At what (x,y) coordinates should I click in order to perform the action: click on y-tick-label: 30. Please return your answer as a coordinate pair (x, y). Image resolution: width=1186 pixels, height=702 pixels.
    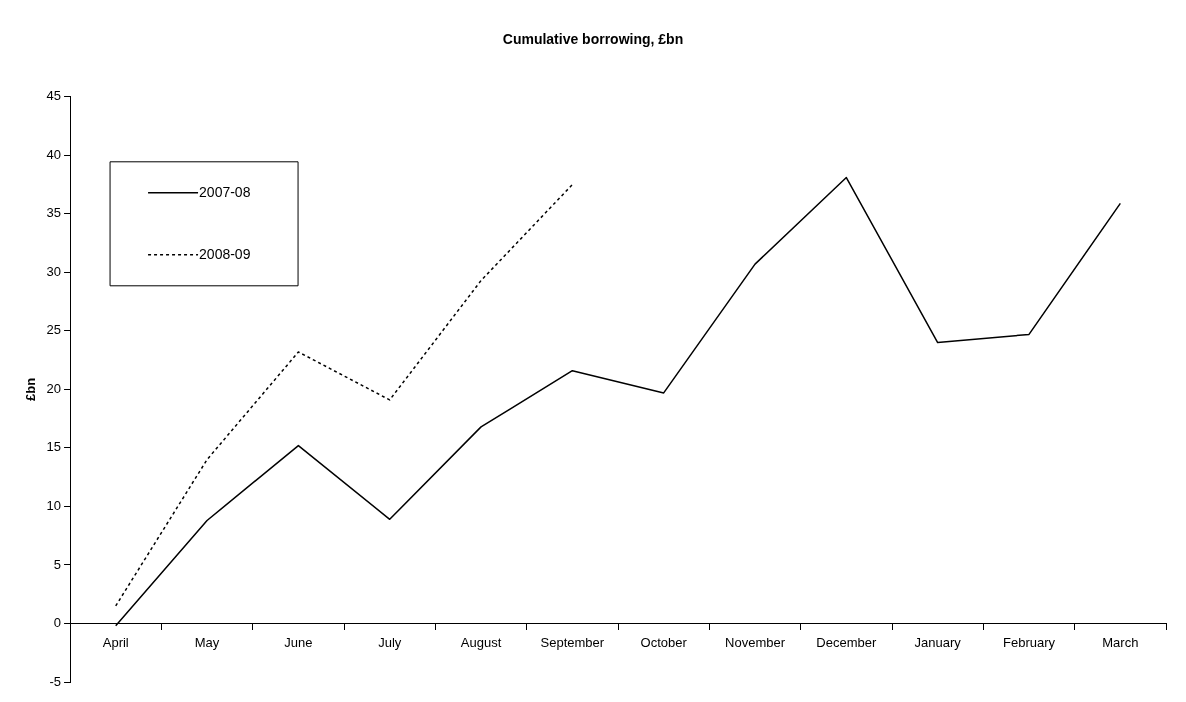
    Looking at the image, I should click on (54, 271).